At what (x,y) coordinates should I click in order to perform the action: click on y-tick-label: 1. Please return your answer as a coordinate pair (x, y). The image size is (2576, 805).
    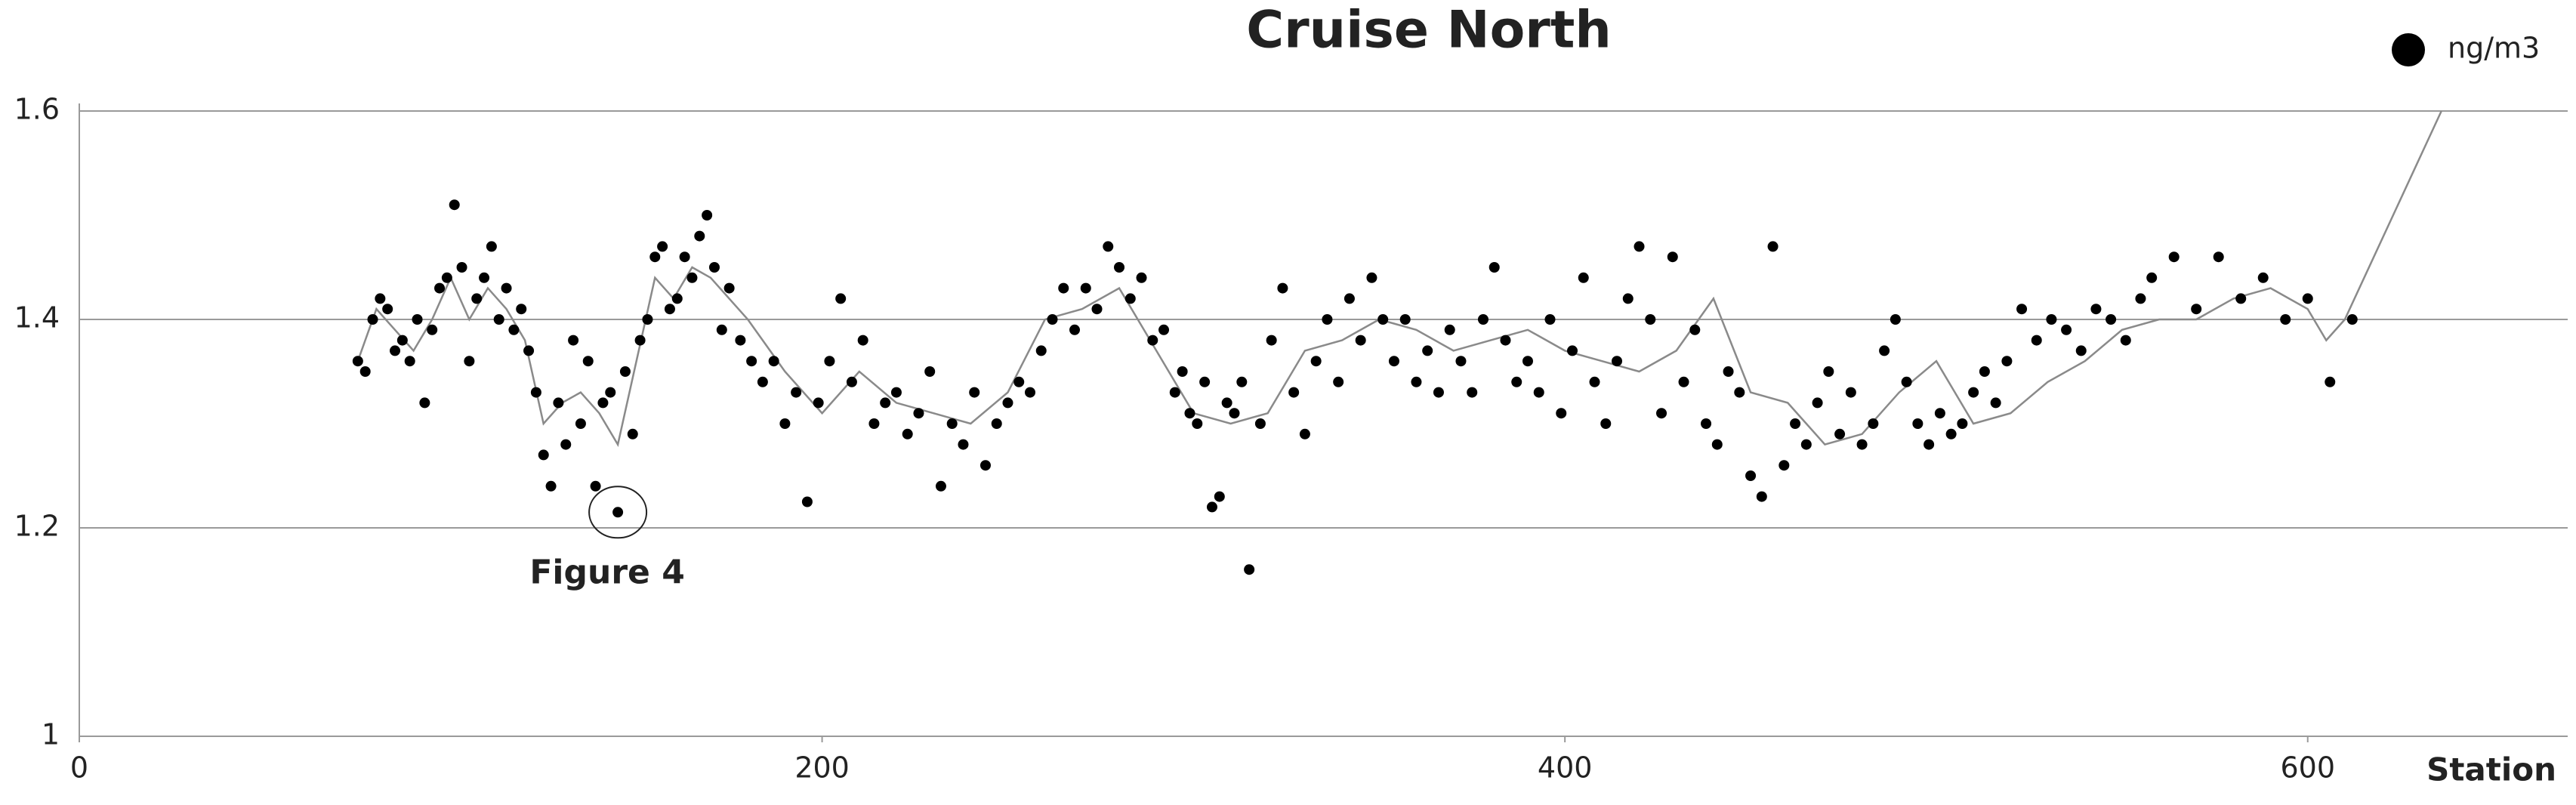
    Looking at the image, I should click on (51, 734).